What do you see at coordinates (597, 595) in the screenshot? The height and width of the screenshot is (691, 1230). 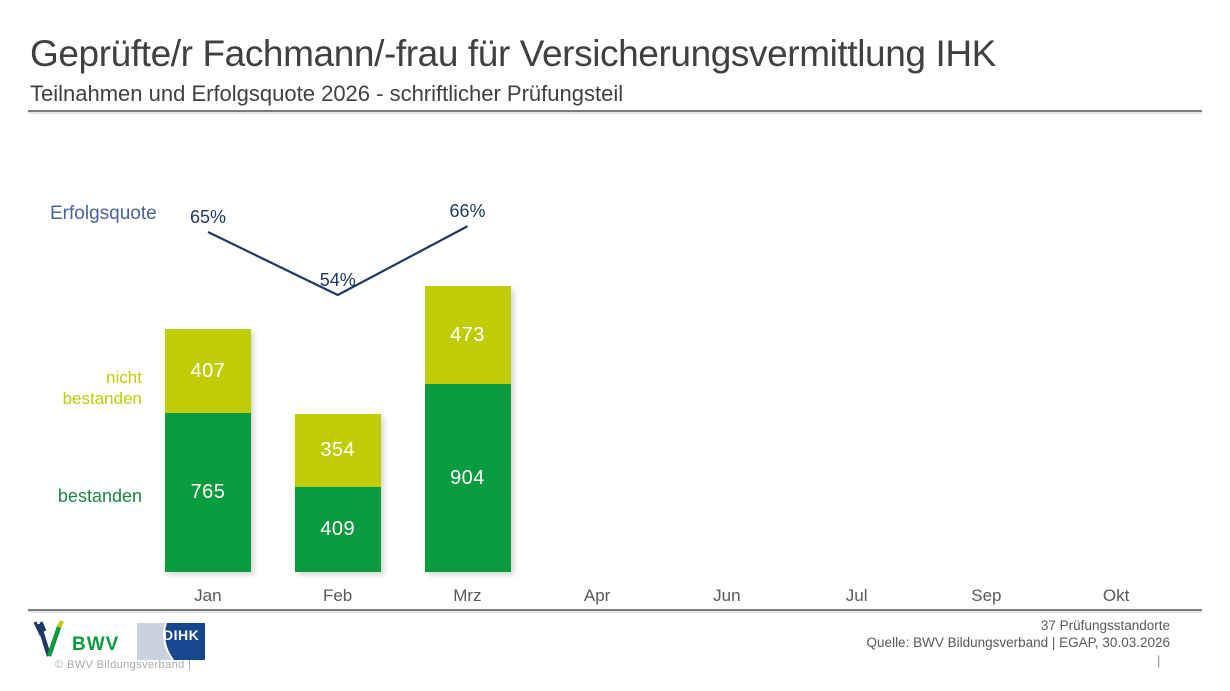 I see `x-axis-label-apr: Apr` at bounding box center [597, 595].